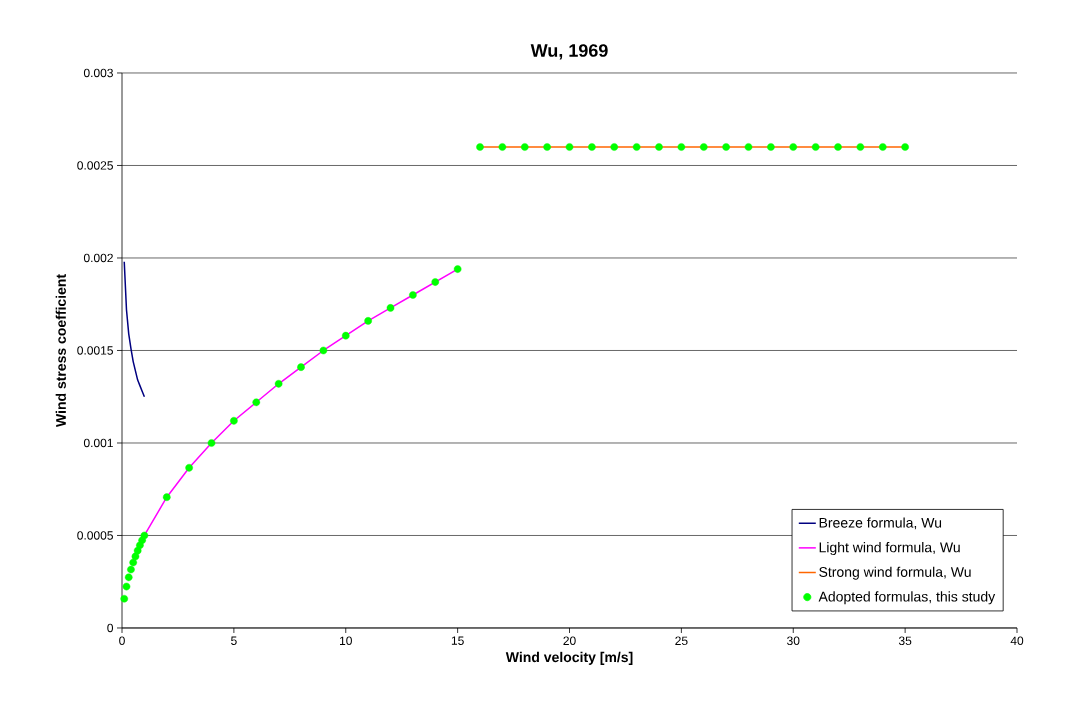 The height and width of the screenshot is (706, 1068). Describe the element at coordinates (110, 628) in the screenshot. I see `y-tick-label: 0` at that location.